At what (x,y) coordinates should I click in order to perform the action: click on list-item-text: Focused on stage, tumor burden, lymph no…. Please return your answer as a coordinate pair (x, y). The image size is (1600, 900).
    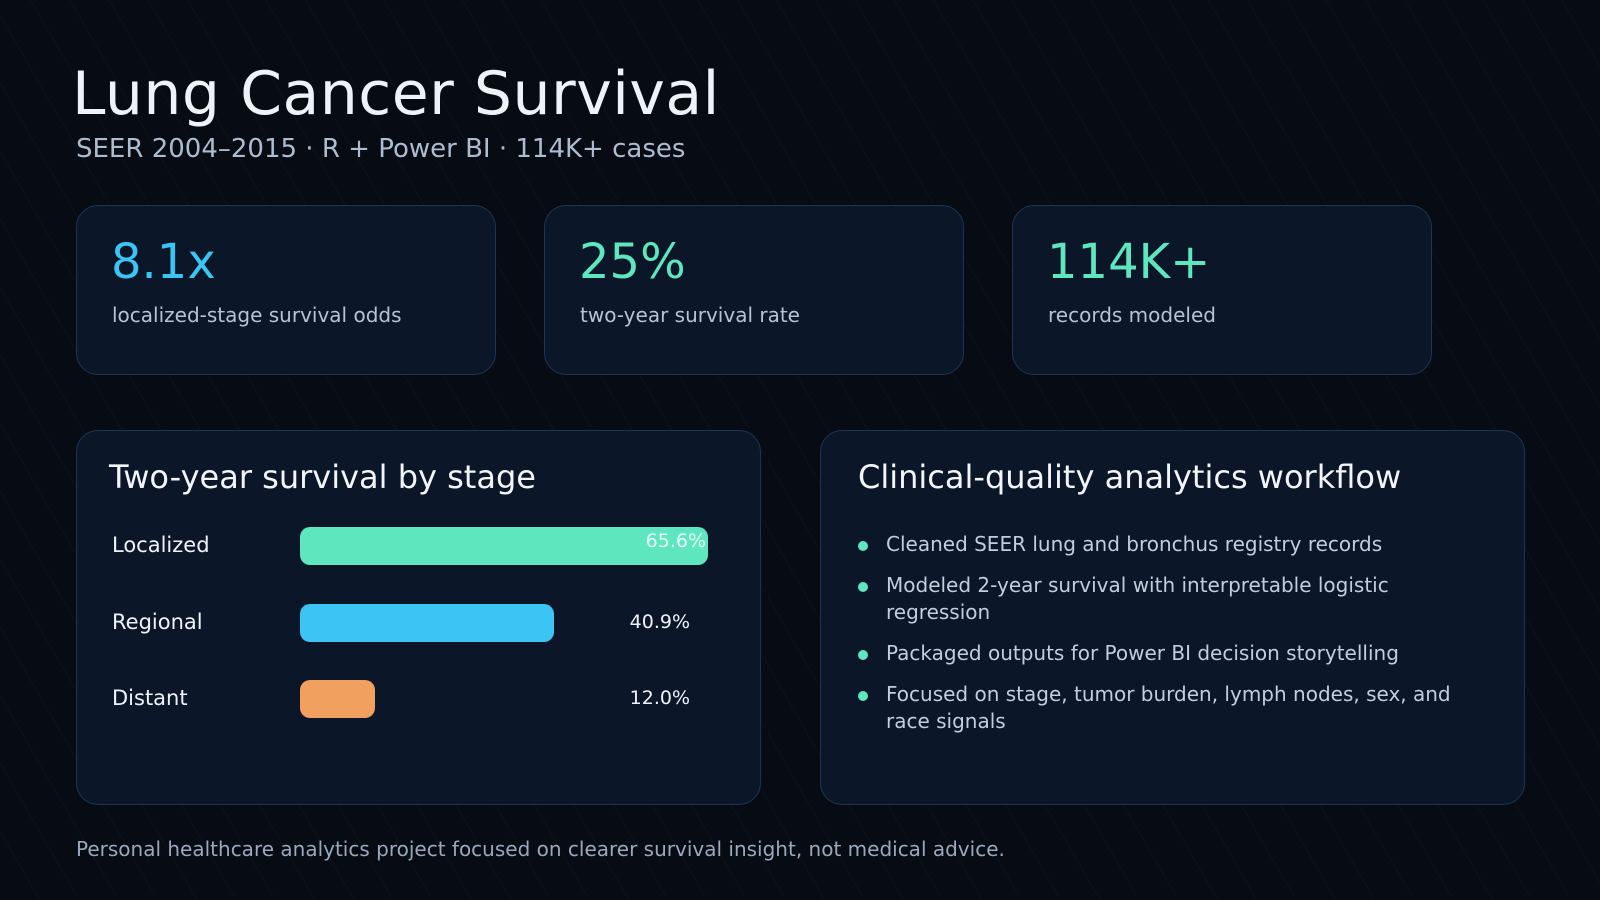
    Looking at the image, I should click on (1168, 707).